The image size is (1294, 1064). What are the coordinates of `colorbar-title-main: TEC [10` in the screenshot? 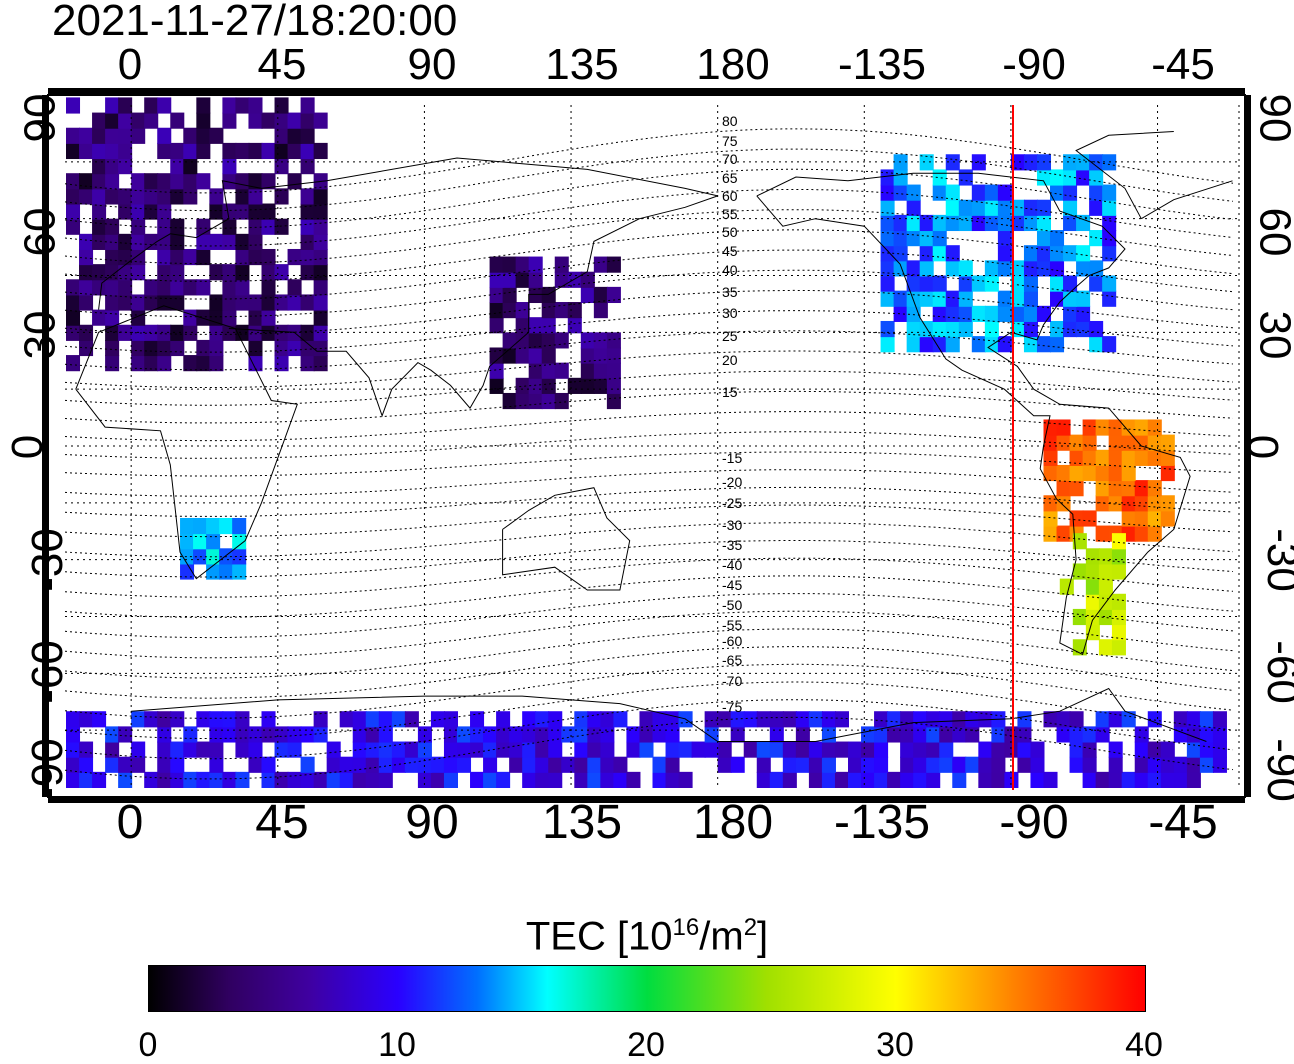 It's located at (599, 936).